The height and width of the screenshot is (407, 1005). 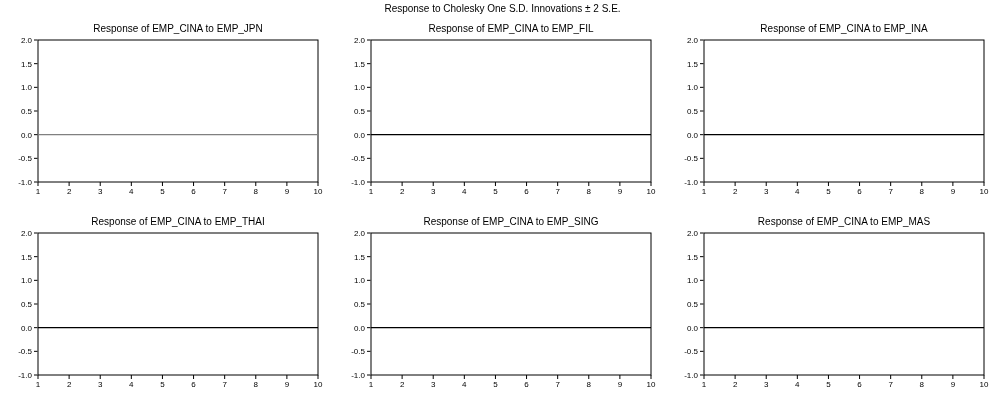 What do you see at coordinates (502, 8) in the screenshot?
I see `text: Response to Cholesky One S.D. Innovations ± 2 S.E.` at bounding box center [502, 8].